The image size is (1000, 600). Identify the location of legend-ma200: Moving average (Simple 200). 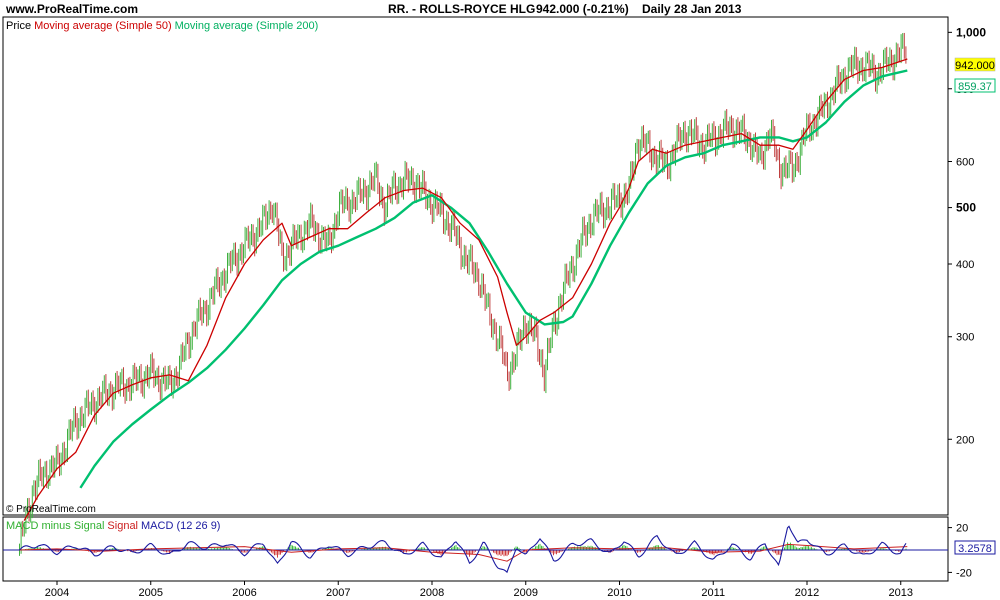
(246, 26).